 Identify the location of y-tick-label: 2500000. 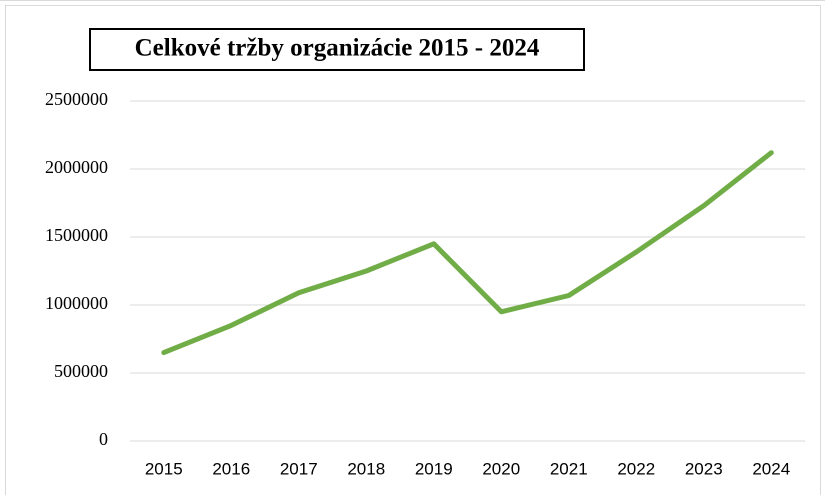
(76, 99).